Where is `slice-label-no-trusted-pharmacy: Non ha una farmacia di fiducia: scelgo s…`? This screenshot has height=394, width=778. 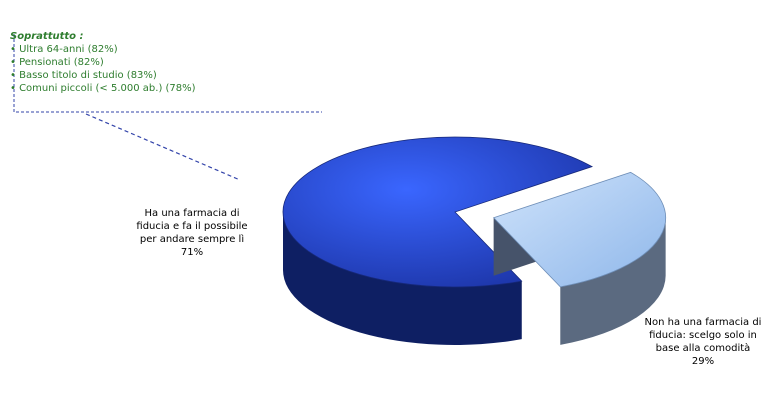
slice-label-no-trusted-pharmacy: Non ha una farmacia di fiducia: scelgo s… is located at coordinates (703, 342).